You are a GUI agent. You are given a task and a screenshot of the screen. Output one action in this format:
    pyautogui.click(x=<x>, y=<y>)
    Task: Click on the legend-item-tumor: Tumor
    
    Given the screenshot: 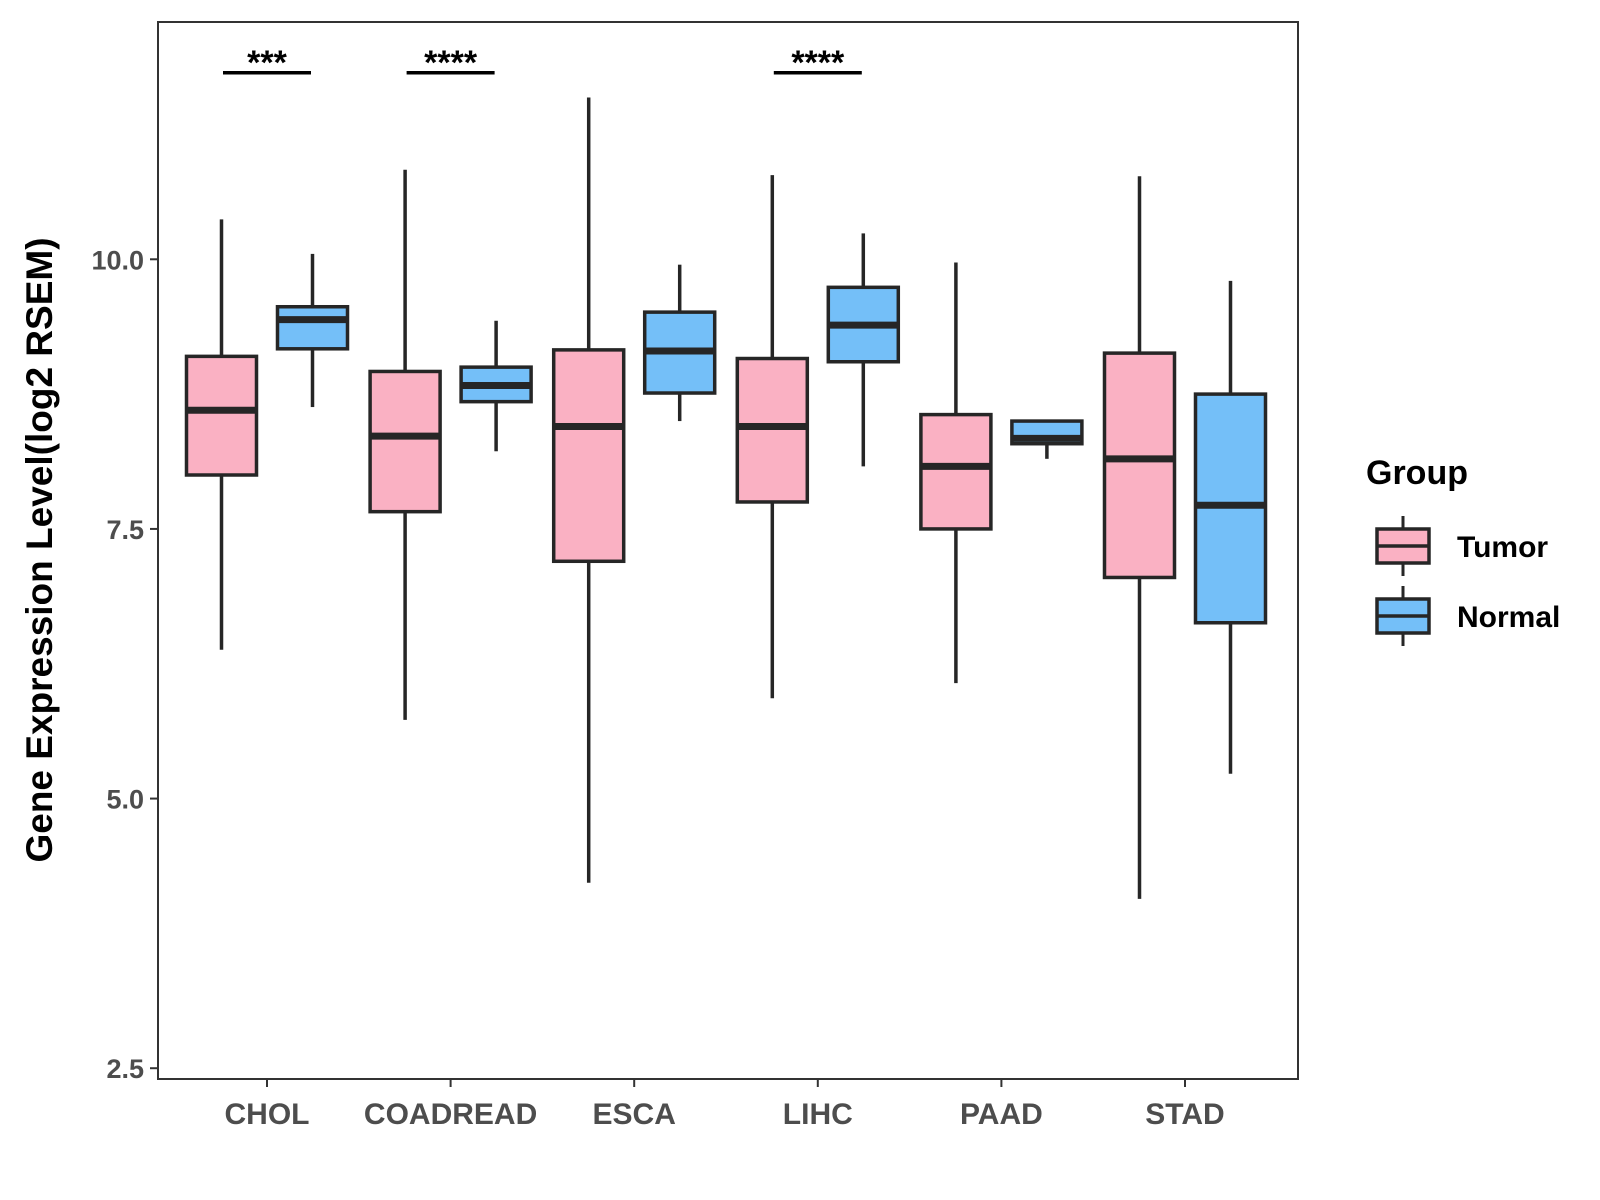 What is the action you would take?
    pyautogui.click(x=1461, y=546)
    